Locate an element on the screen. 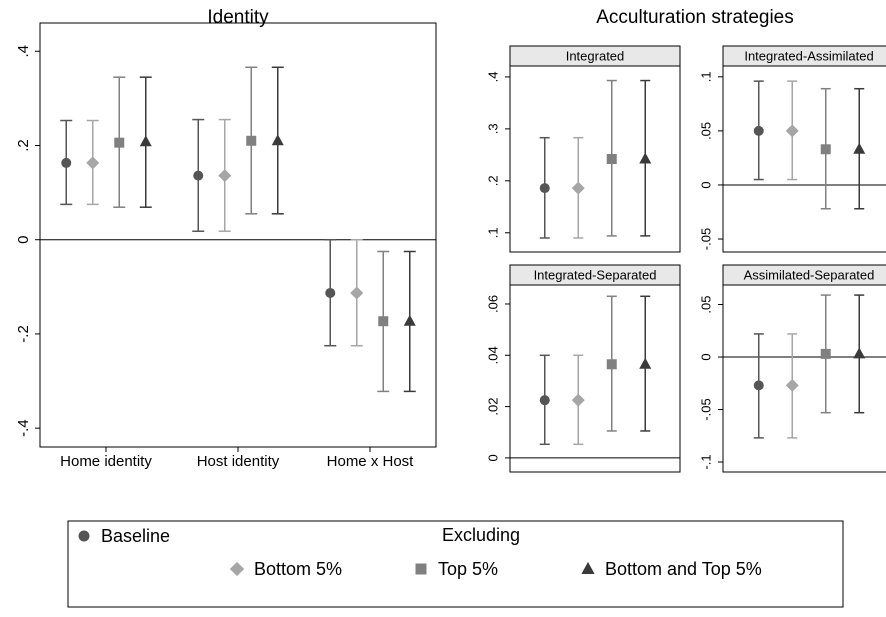 The image size is (886, 617). panel-title: Integrated-Separated is located at coordinates (595, 274).